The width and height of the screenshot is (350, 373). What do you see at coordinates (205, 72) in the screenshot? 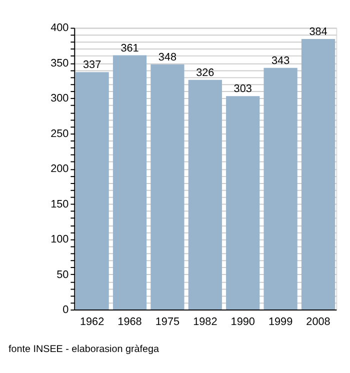
I see `data-label: 326` at bounding box center [205, 72].